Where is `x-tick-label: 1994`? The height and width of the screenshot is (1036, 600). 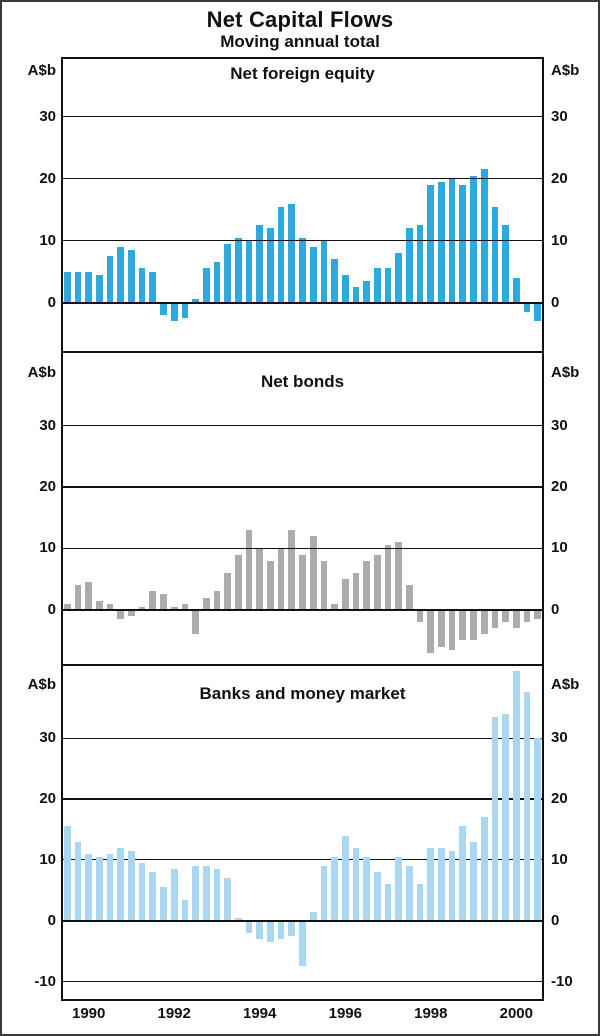 x-tick-label: 1994 is located at coordinates (260, 1013).